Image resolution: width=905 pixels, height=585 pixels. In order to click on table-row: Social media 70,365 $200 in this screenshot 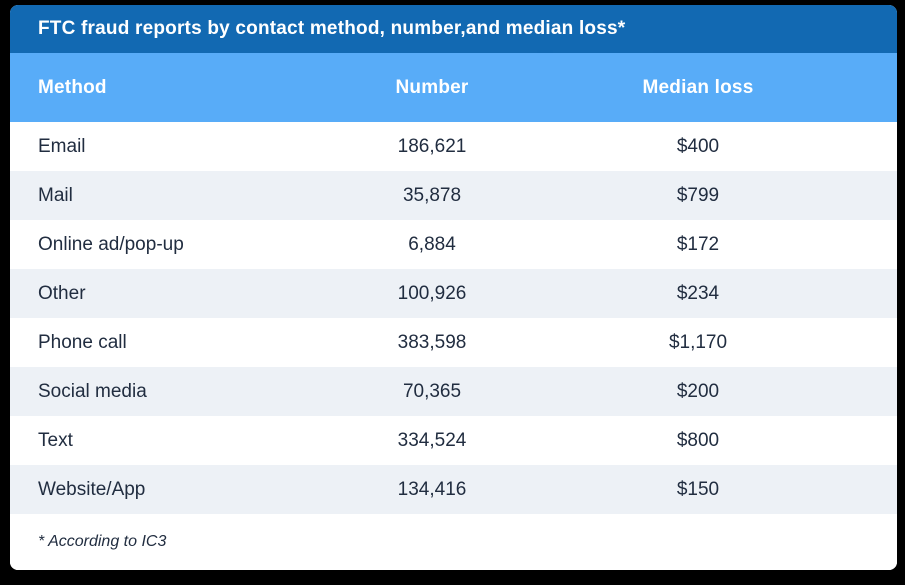, I will do `click(453, 391)`.